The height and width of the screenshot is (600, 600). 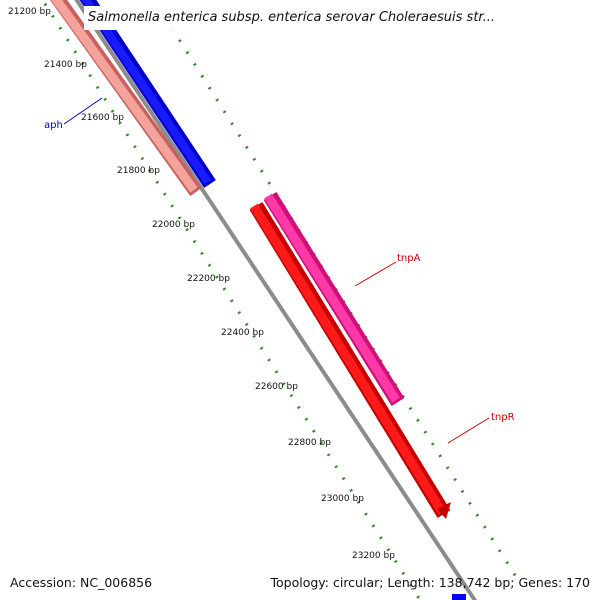 What do you see at coordinates (342, 499) in the screenshot?
I see `ruler-label: 23000 bp` at bounding box center [342, 499].